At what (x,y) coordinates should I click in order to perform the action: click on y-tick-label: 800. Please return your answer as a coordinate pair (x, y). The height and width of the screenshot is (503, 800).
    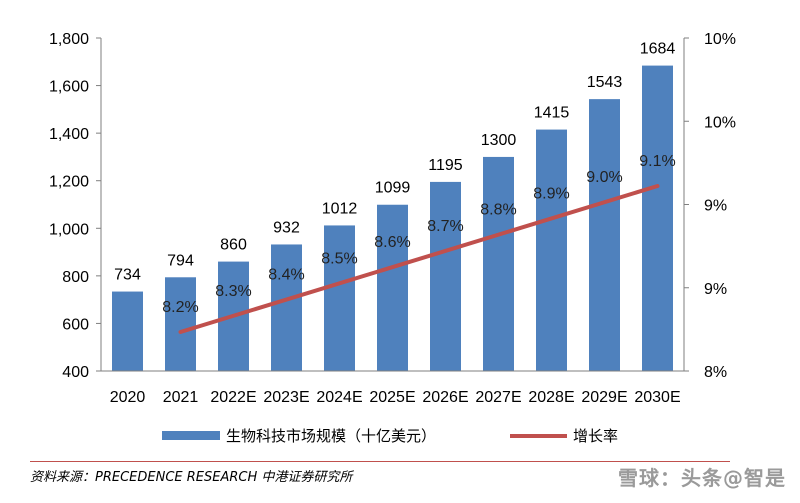
    Looking at the image, I should click on (75, 277).